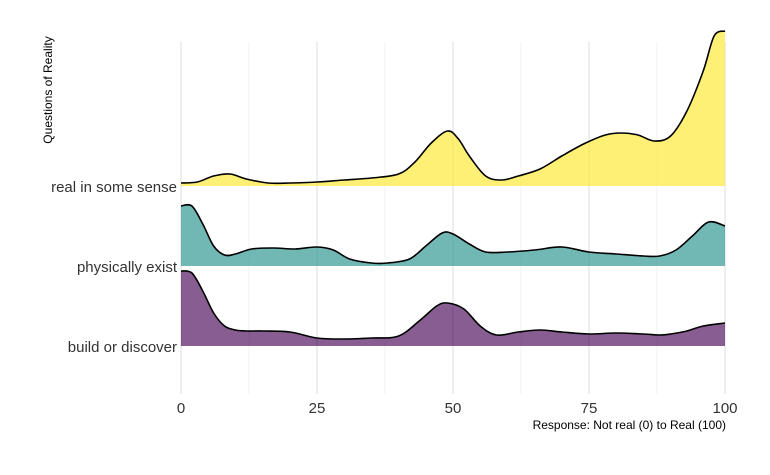 The image size is (770, 475). I want to click on y-axis-title: Questions of Reality, so click(48, 89).